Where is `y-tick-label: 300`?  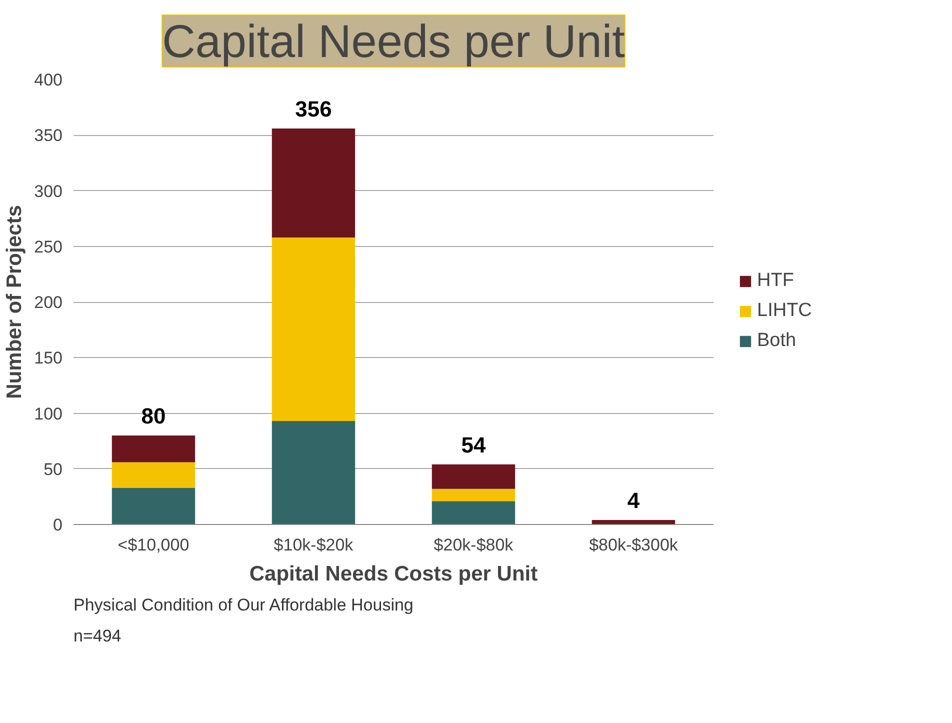 y-tick-label: 300 is located at coordinates (48, 191).